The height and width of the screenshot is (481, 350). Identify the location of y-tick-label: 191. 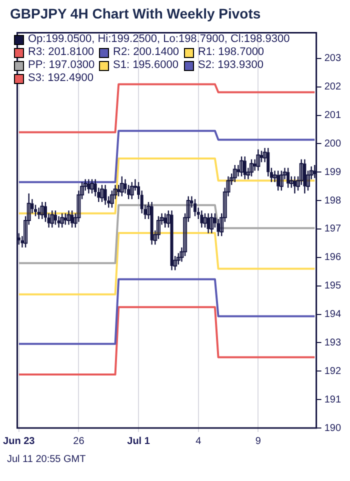
(333, 400).